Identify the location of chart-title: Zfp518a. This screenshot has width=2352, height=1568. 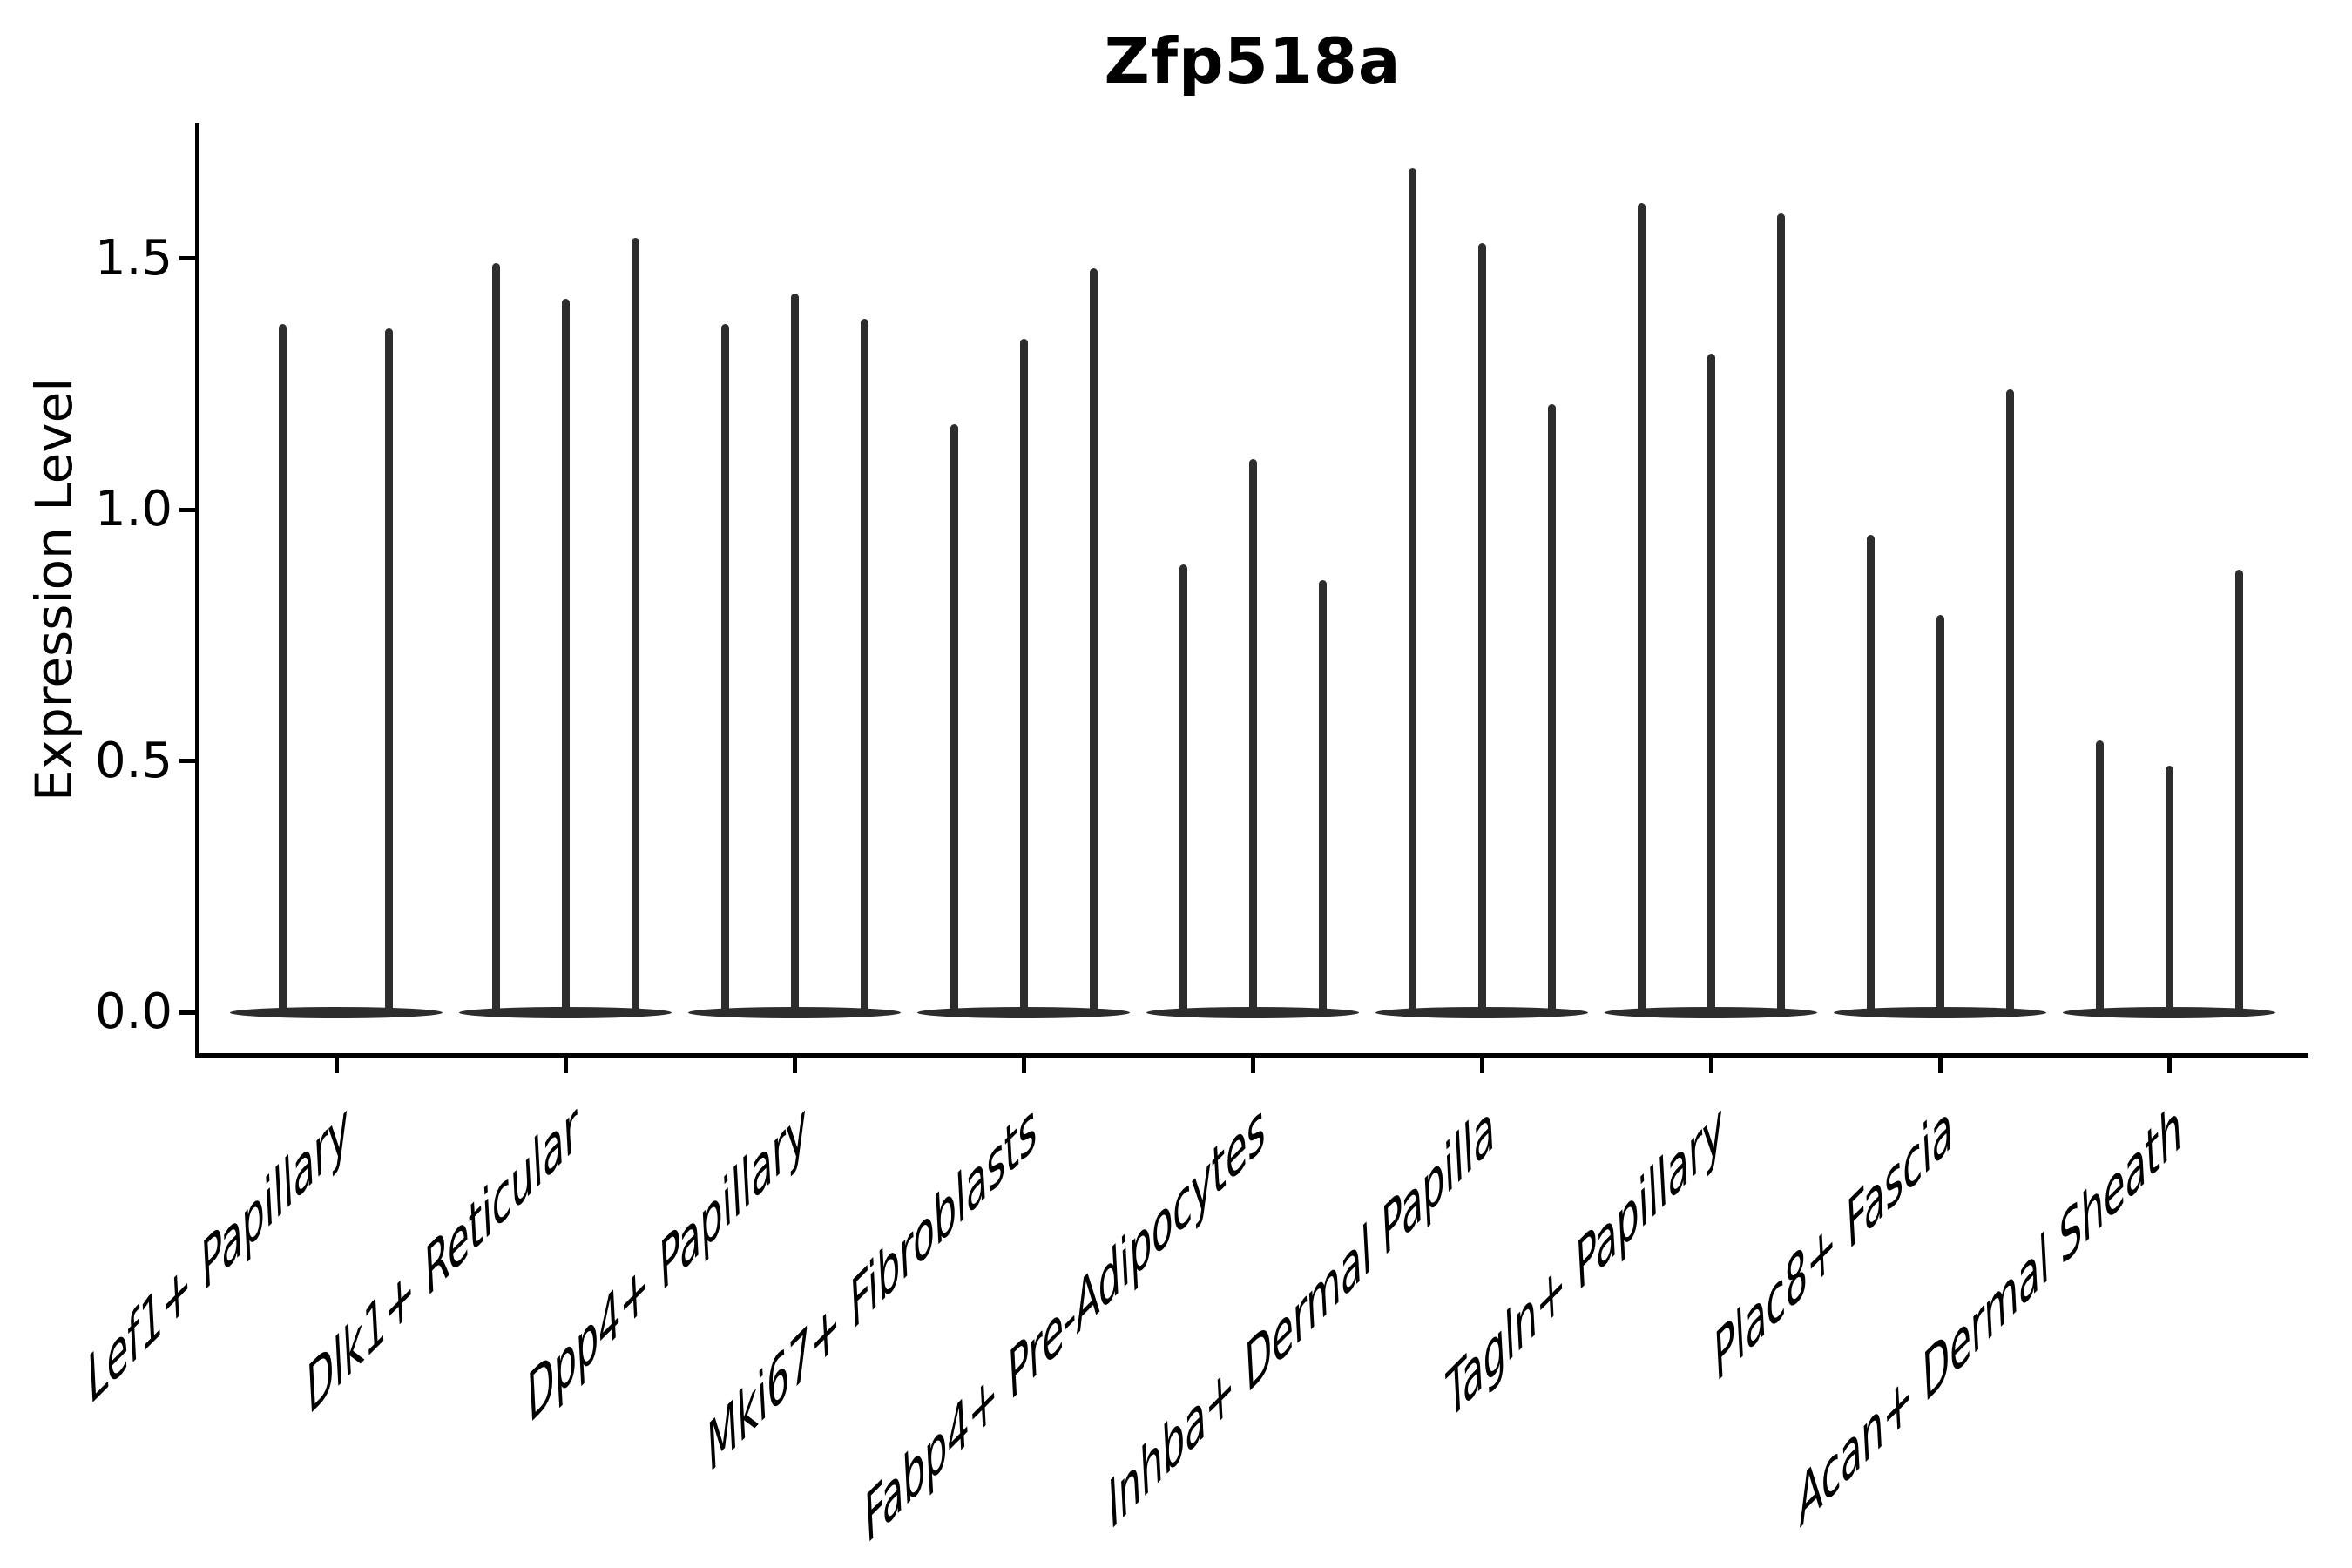
(1253, 61).